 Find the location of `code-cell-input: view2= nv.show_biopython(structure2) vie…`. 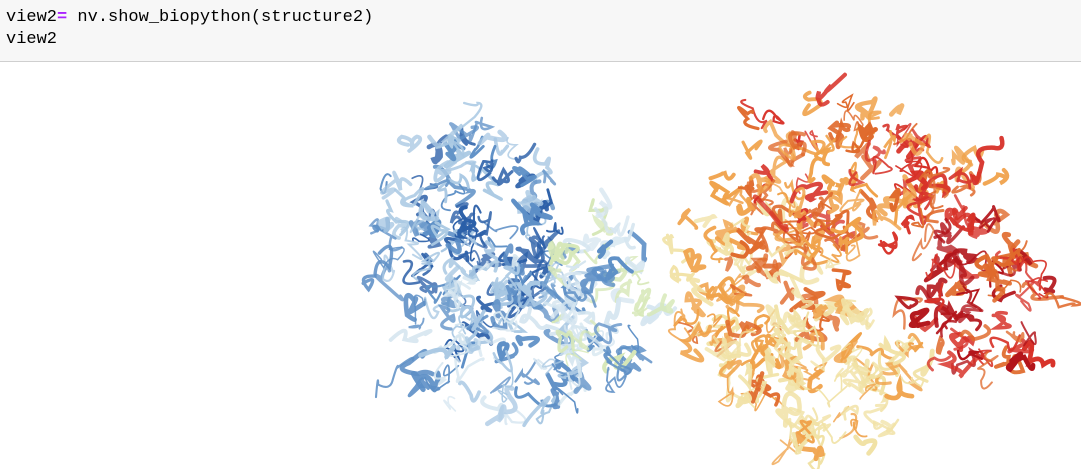

code-cell-input: view2= nv.show_biopython(structure2) vie… is located at coordinates (540, 31).